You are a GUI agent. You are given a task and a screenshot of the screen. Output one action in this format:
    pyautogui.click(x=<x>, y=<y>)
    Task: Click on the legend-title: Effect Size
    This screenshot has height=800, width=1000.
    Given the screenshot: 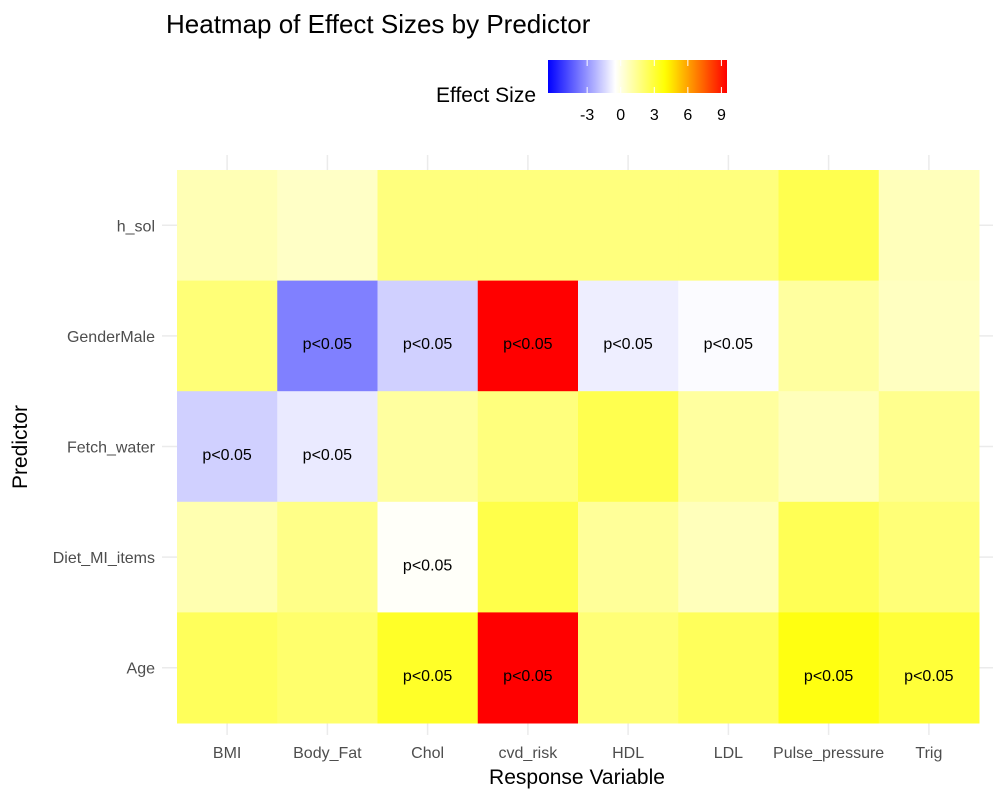 What is the action you would take?
    pyautogui.click(x=486, y=95)
    